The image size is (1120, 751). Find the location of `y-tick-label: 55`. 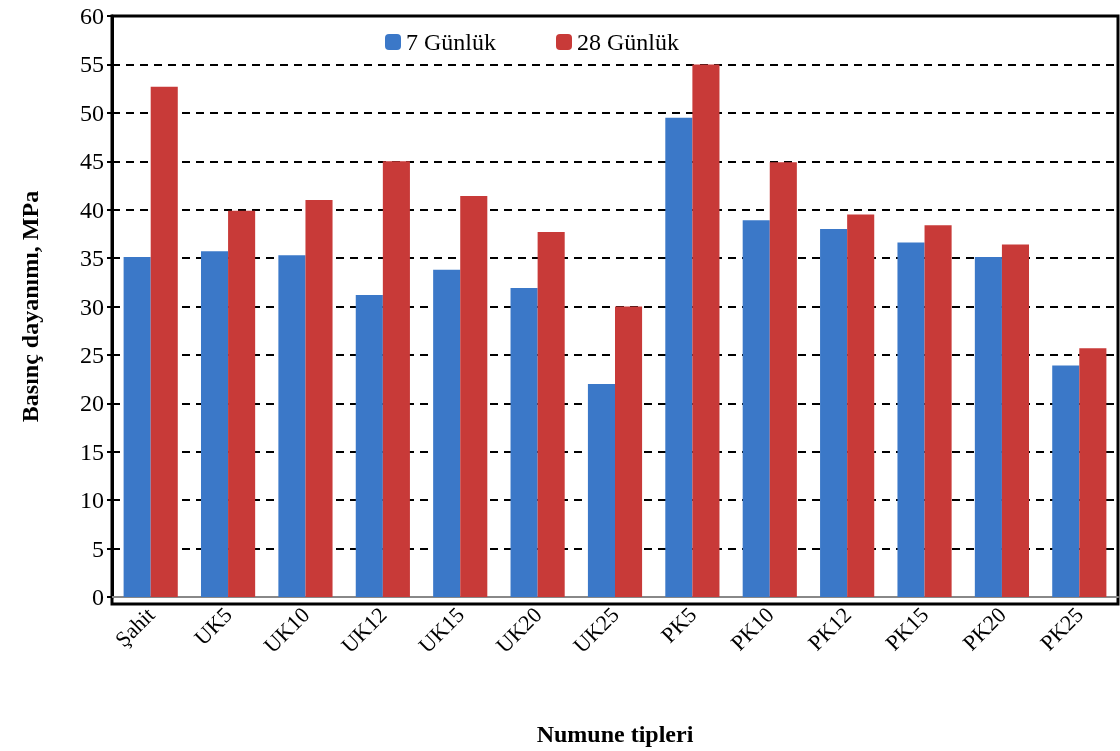

y-tick-label: 55 is located at coordinates (92, 64).